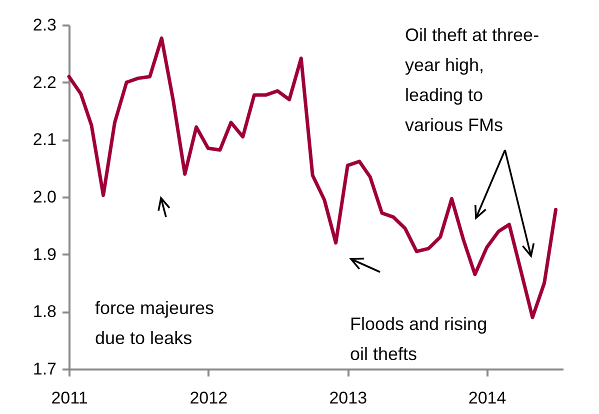 This screenshot has height=414, width=599. I want to click on annotation: Floods and rising oil thefts, so click(419, 339).